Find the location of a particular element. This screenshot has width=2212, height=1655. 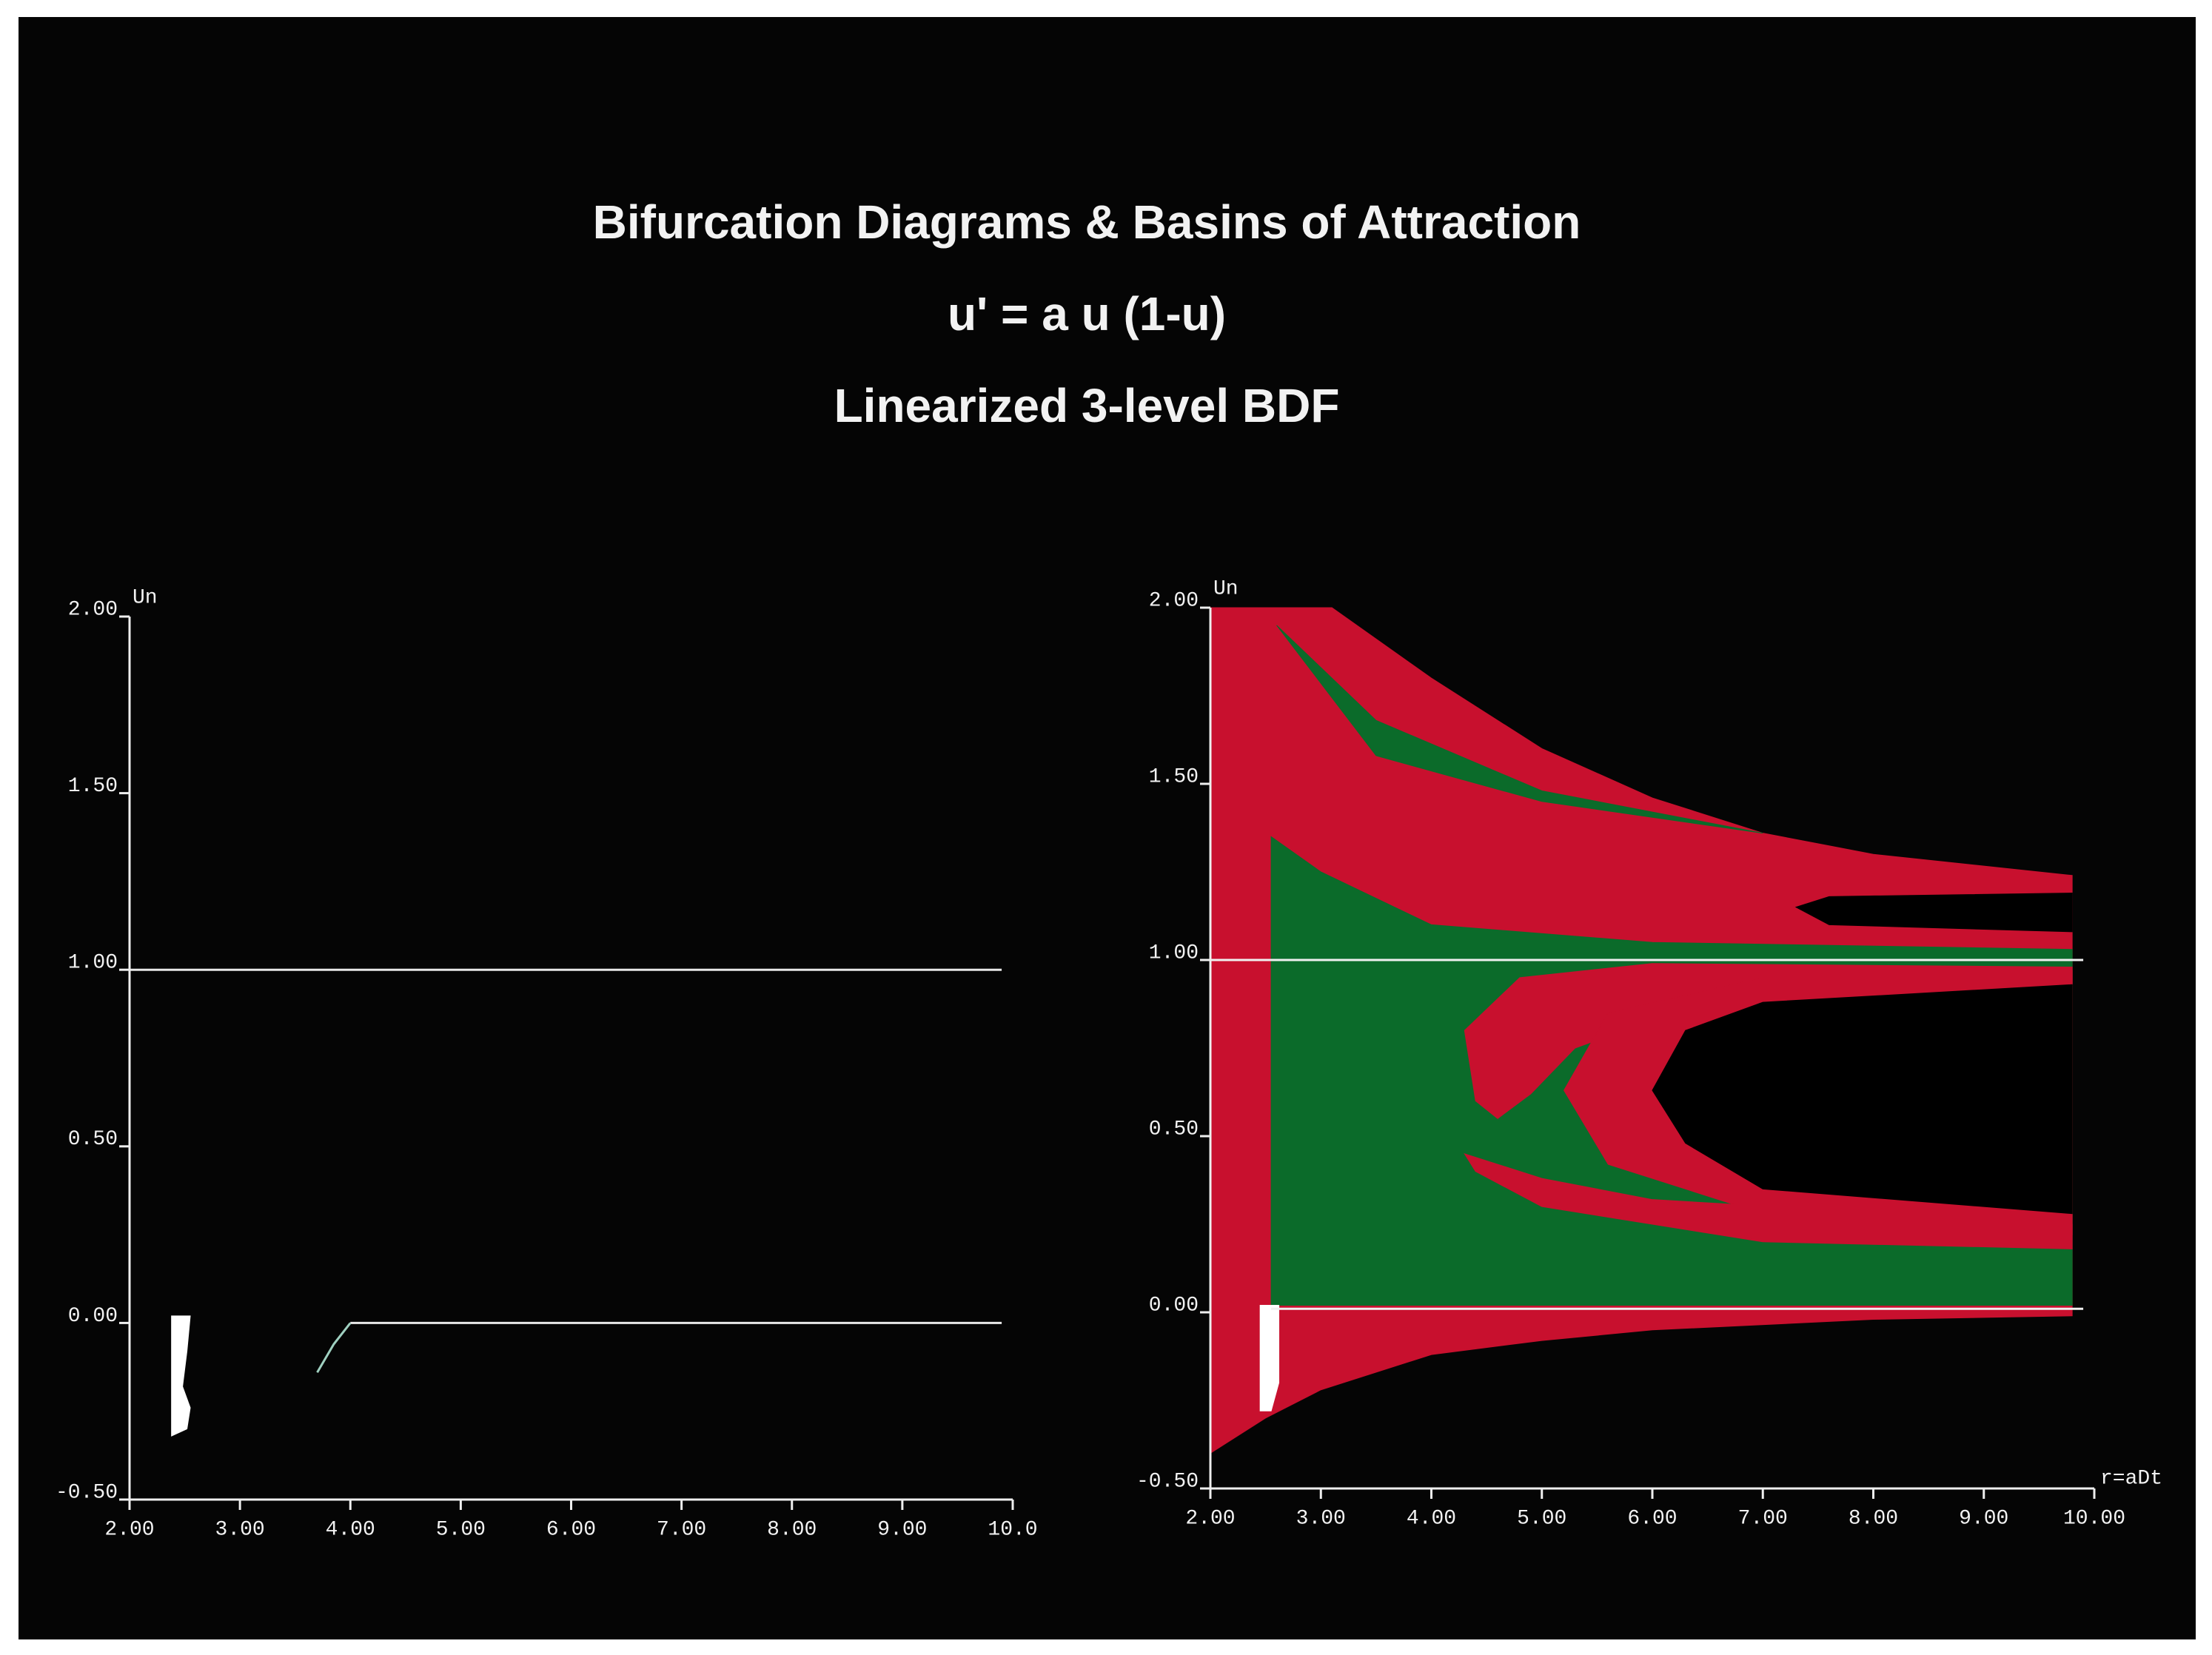

subtitle: u' = a u (1-u) is located at coordinates (1087, 313).